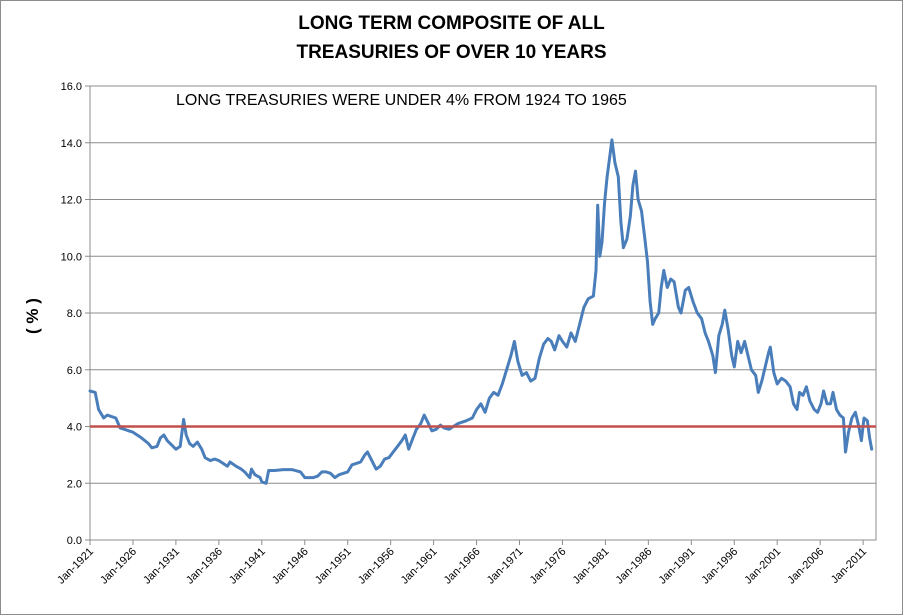 This screenshot has height=615, width=903. What do you see at coordinates (719, 566) in the screenshot?
I see `x-tick-label: Jan-1996` at bounding box center [719, 566].